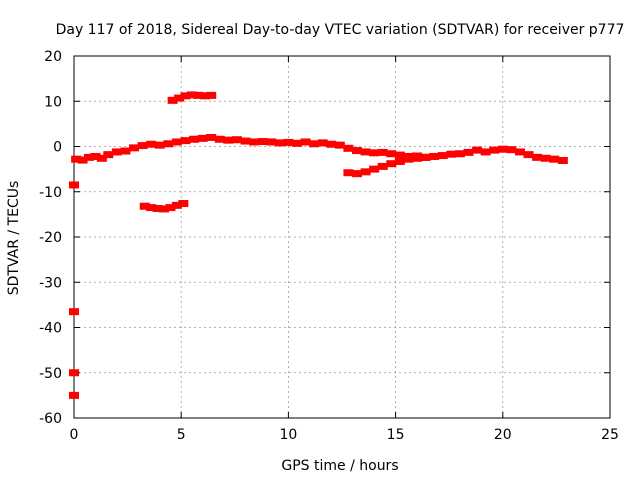 The image size is (640, 480). Describe the element at coordinates (396, 435) in the screenshot. I see `x-tick-label: 15` at that location.